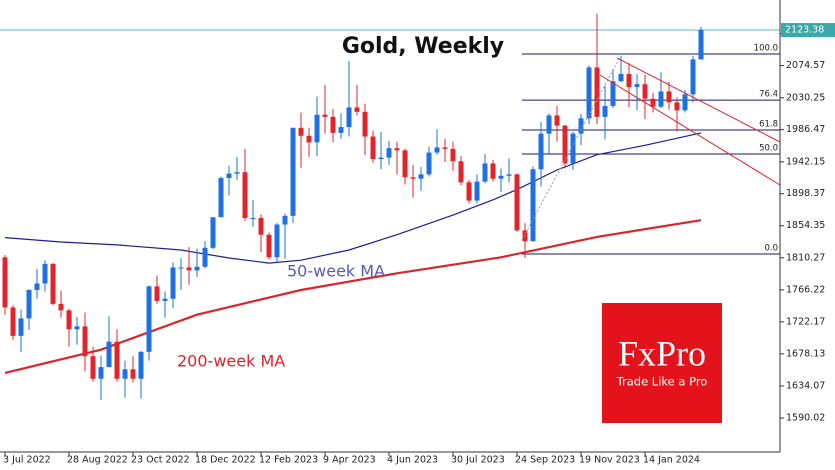  I want to click on last-price-label: 2123.38, so click(804, 30).